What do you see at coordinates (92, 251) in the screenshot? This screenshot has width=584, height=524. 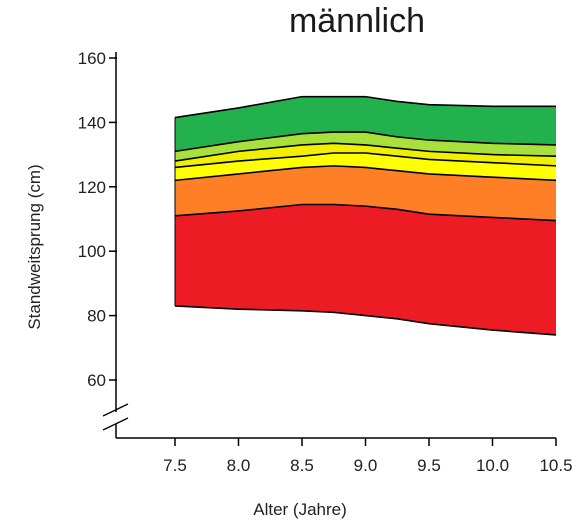 I see `y-tick-label: 100` at bounding box center [92, 251].